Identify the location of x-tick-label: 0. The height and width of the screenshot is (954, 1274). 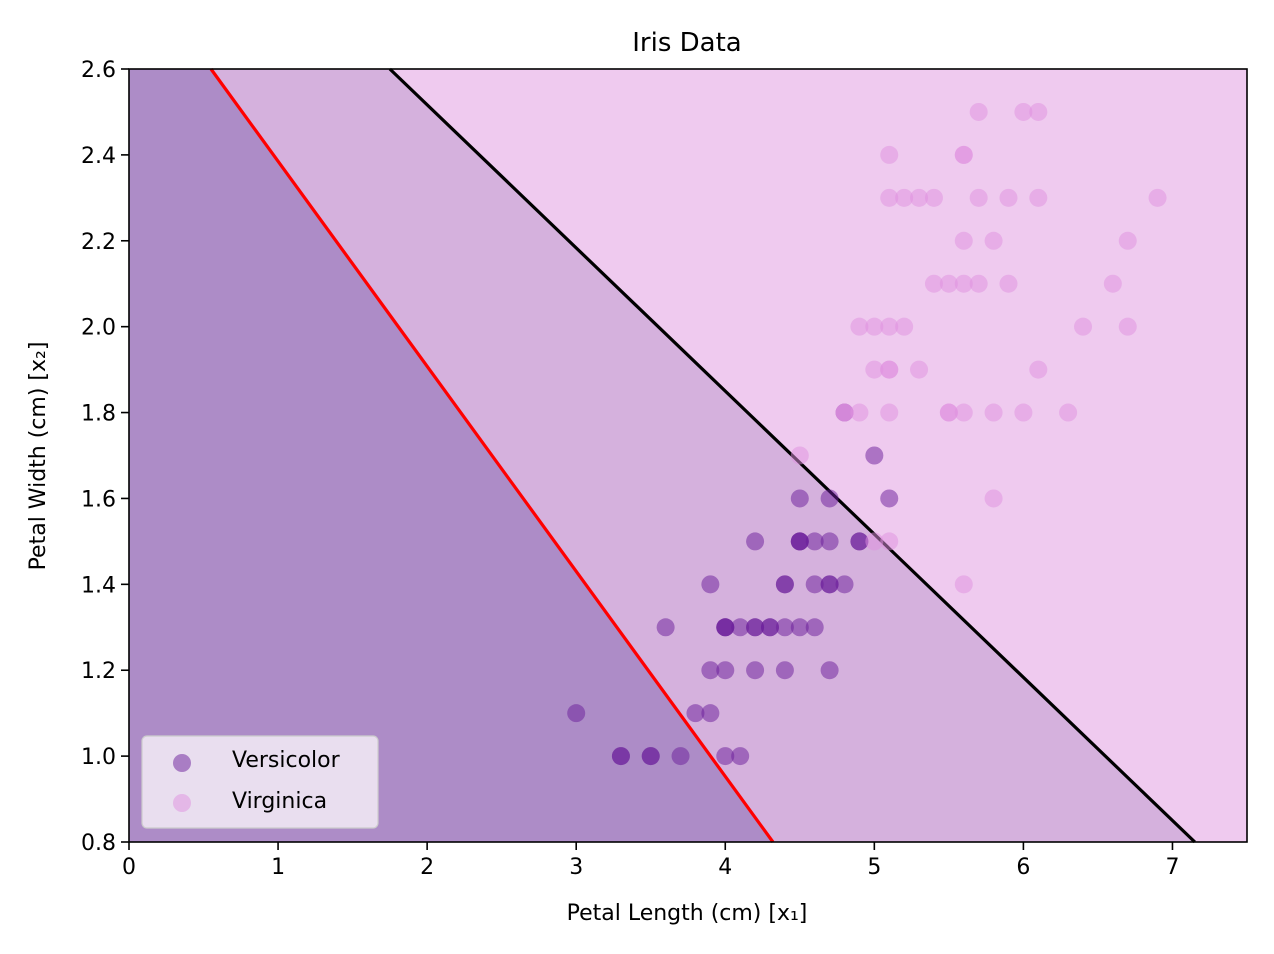
(129, 867).